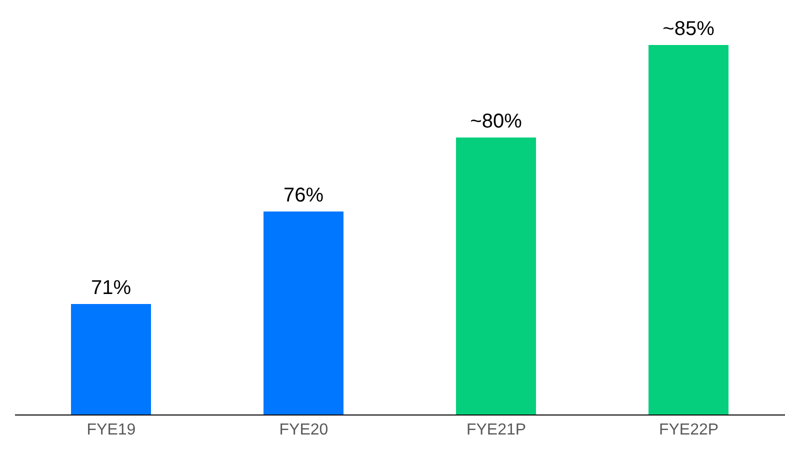 This screenshot has width=785, height=451. What do you see at coordinates (688, 429) in the screenshot?
I see `x-tick-label: FYE22P` at bounding box center [688, 429].